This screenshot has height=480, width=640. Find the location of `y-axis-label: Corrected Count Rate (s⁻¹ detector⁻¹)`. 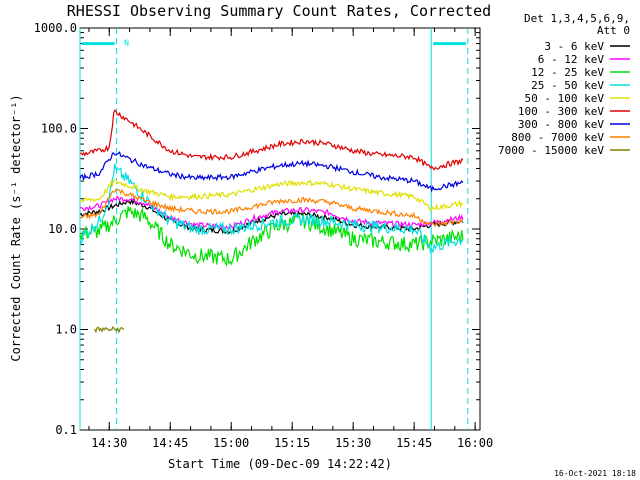

y-axis-label: Corrected Count Rate (s⁻¹ detector⁻¹) is located at coordinates (16, 227).